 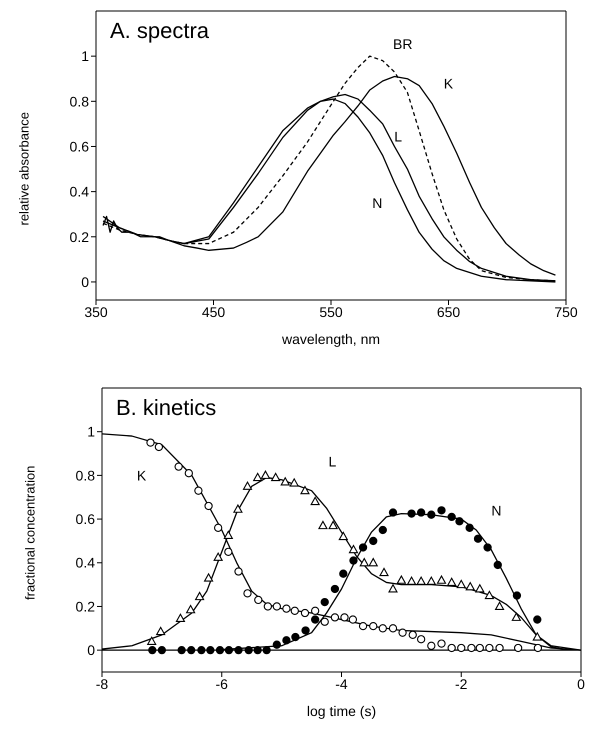 I want to click on x-tick-label: 550, so click(x=331, y=312).